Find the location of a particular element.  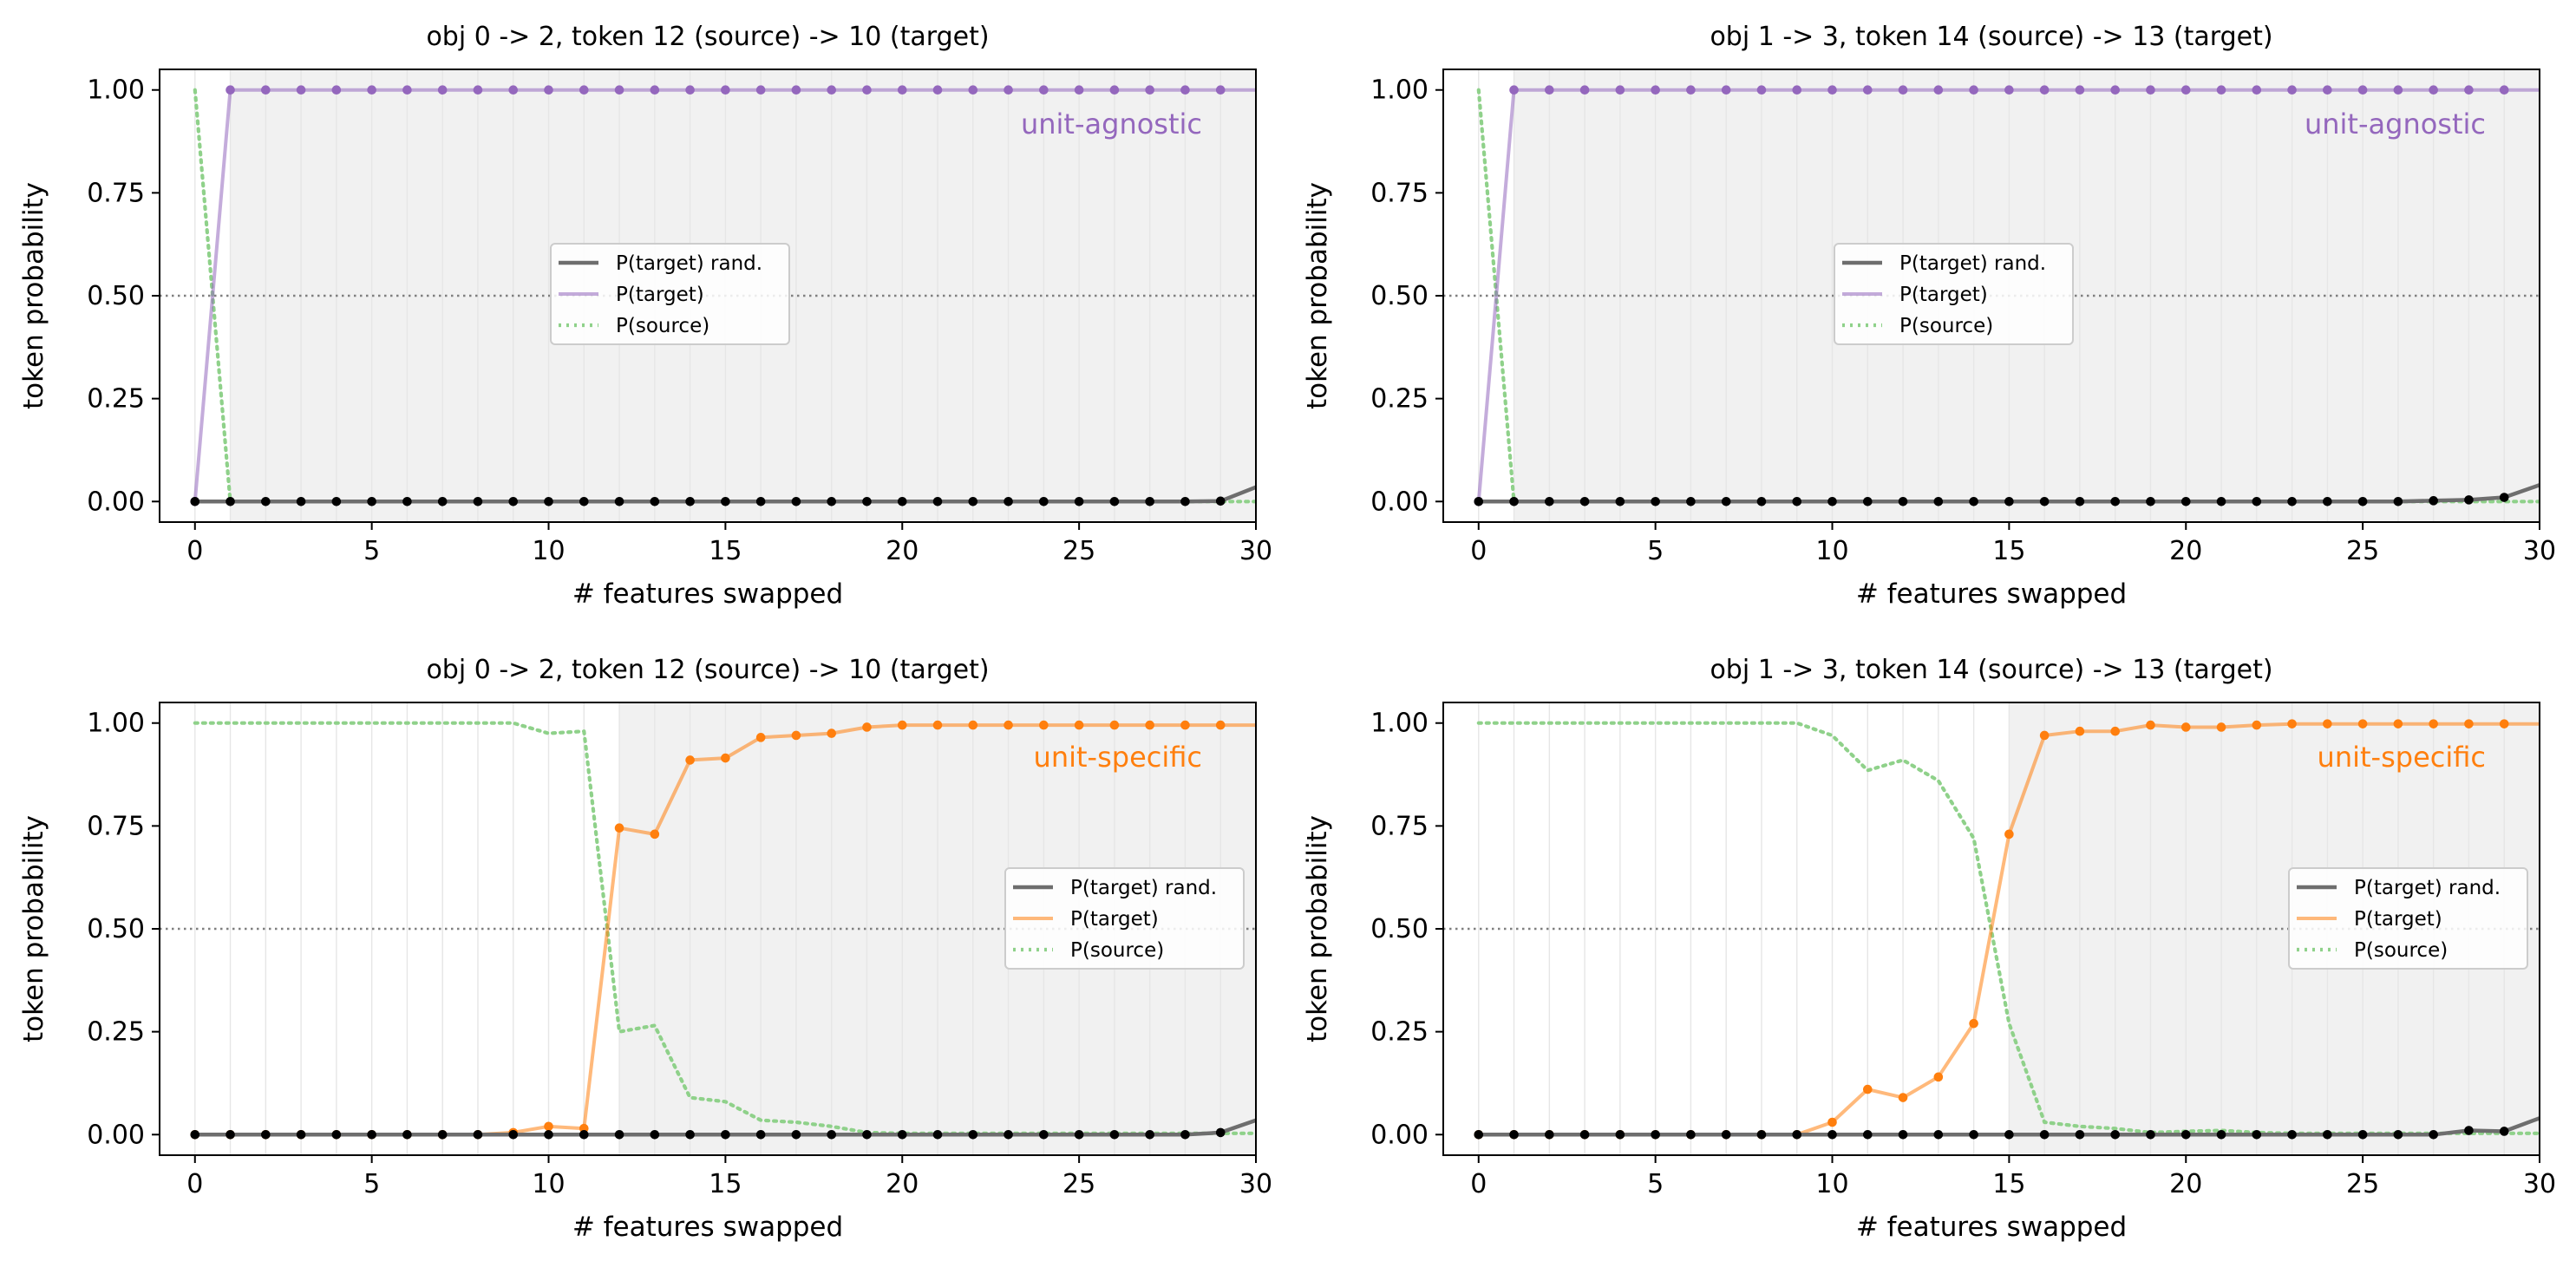

legend: P(target) rand. P(target) P(source) is located at coordinates (1954, 294).